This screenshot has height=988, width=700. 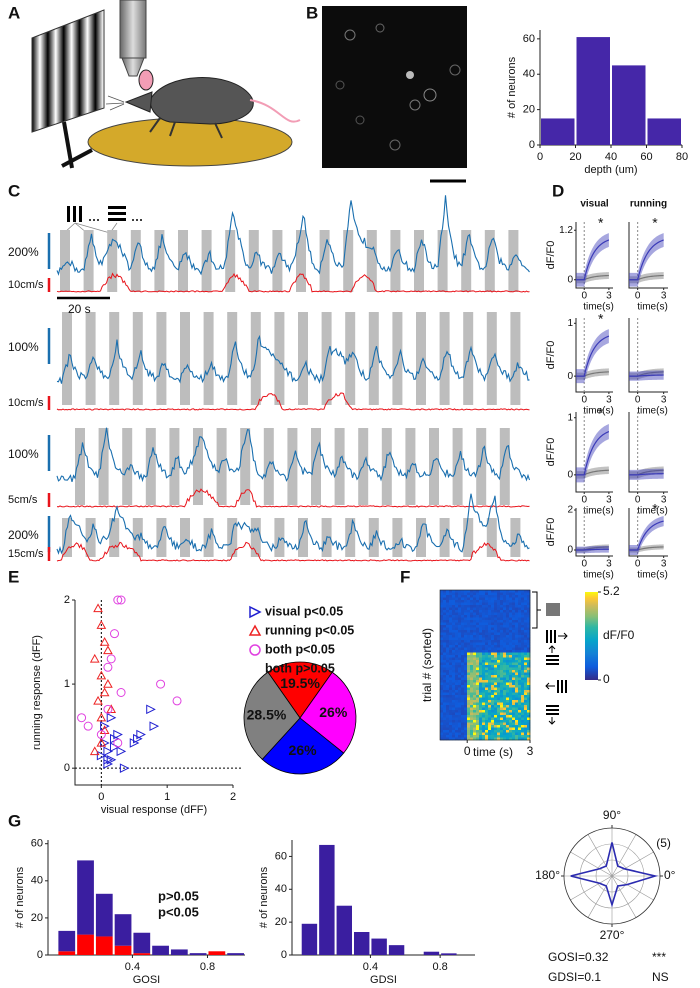 I want to click on speed-scale-label: 5cm/s, so click(x=23, y=500).